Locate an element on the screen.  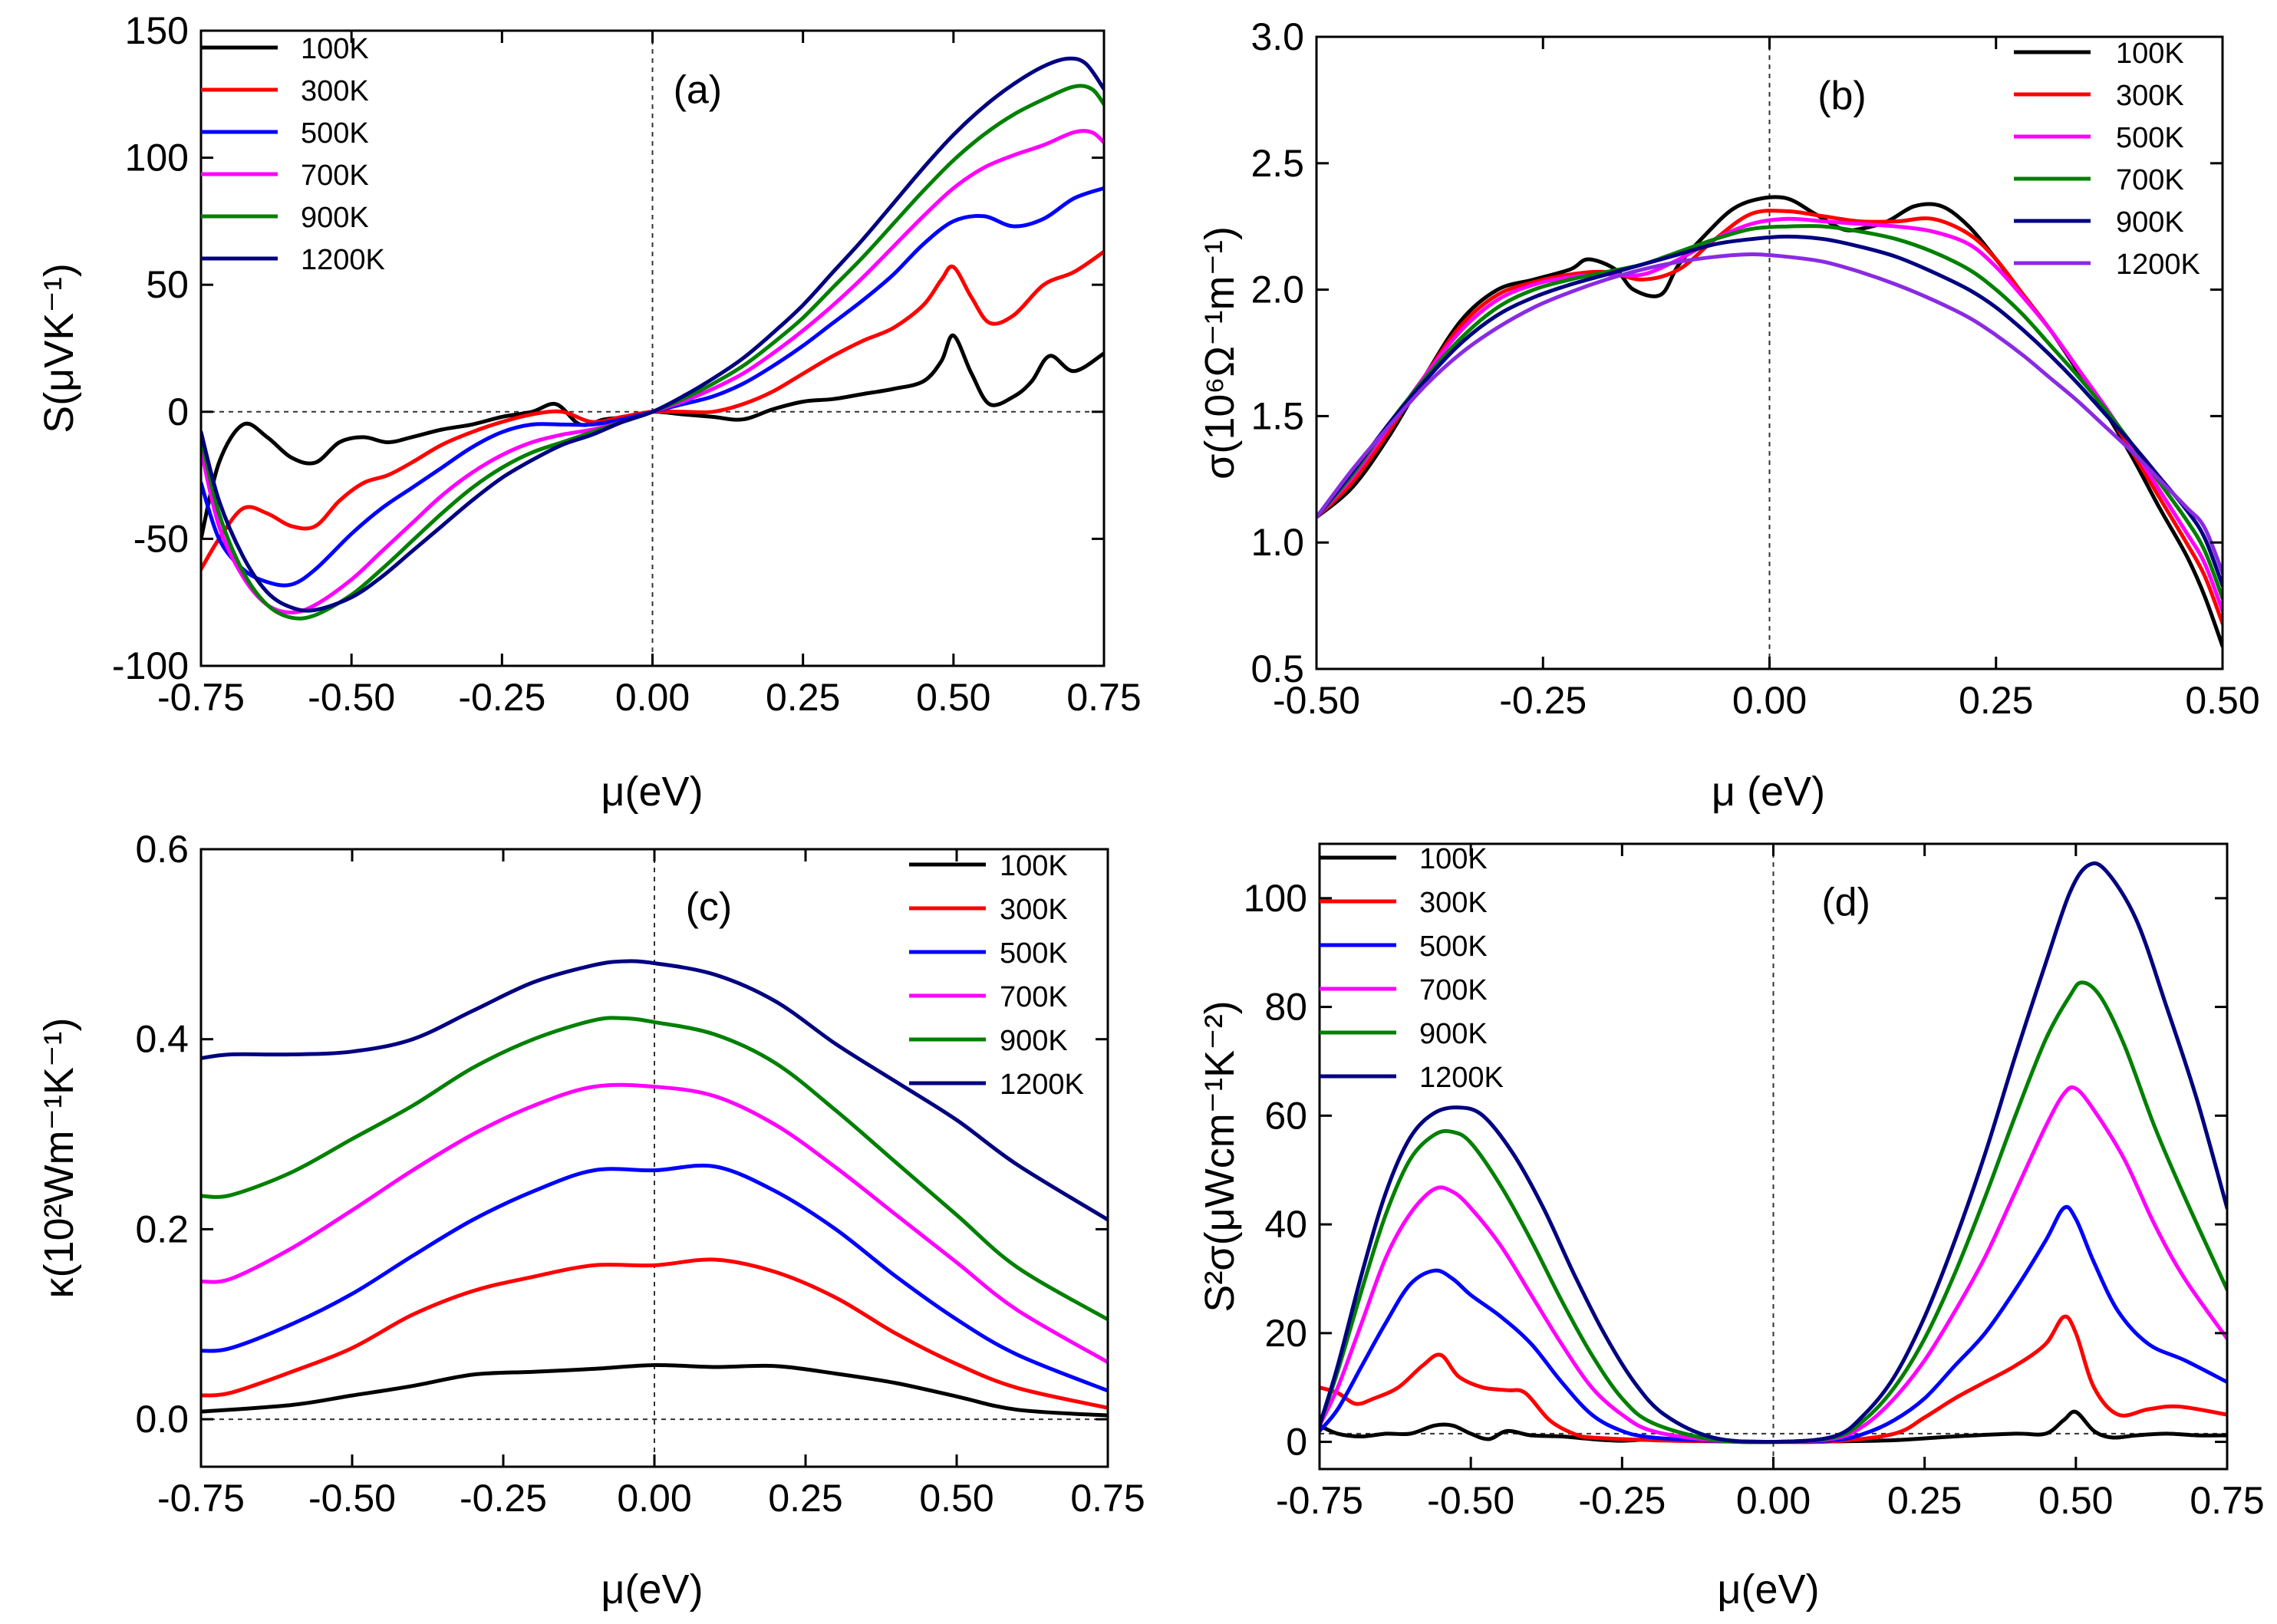
series-line-900K is located at coordinates (654, 1169).